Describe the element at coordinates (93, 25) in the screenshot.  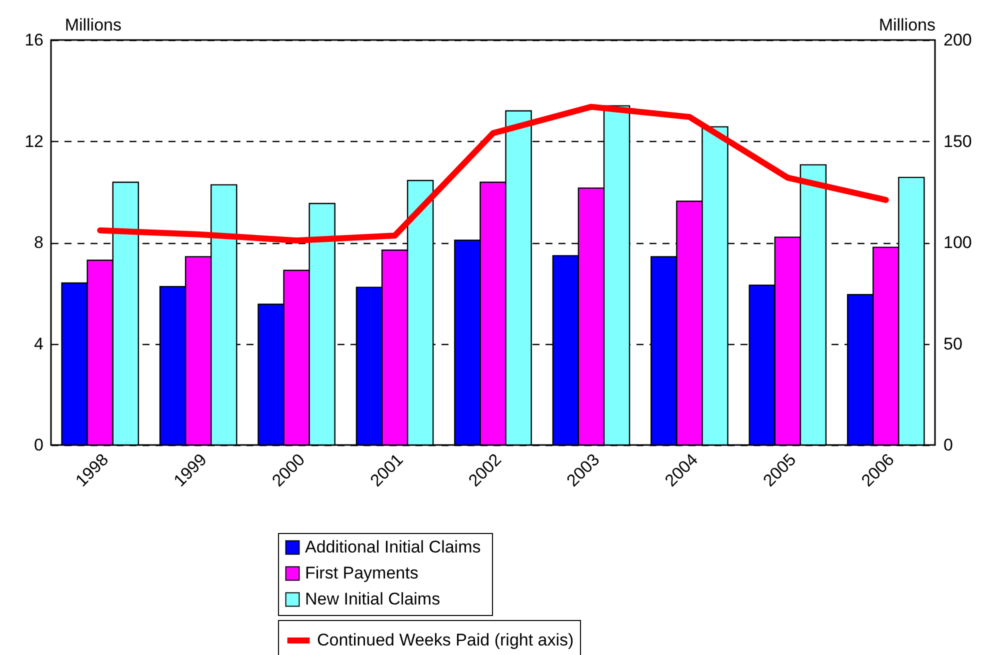
I see `y-axis-title: Millions` at that location.